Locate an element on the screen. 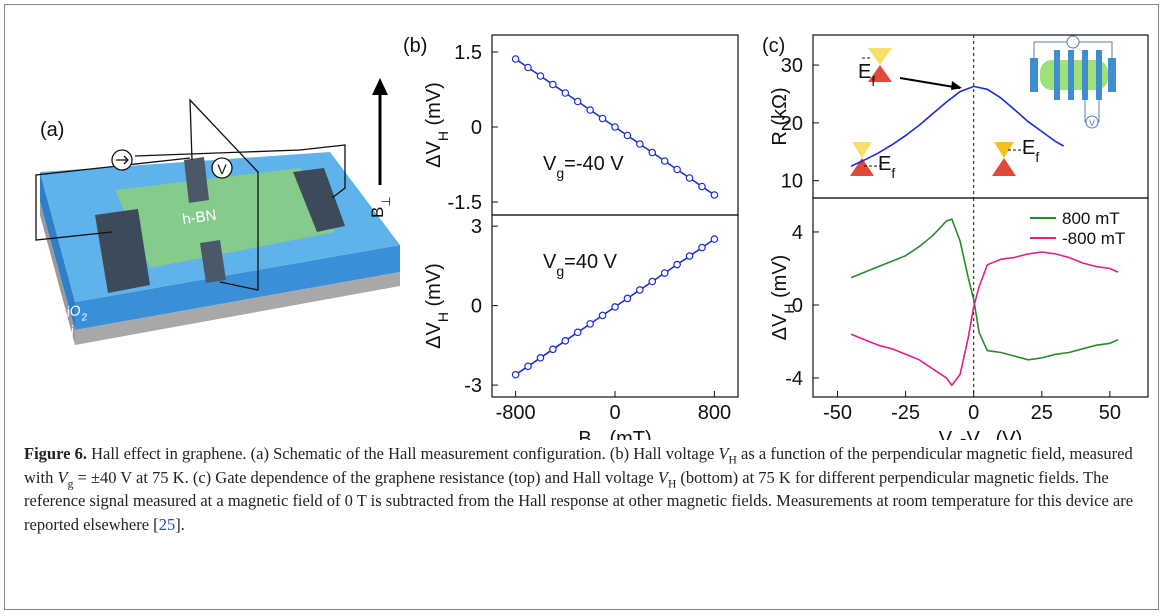 The height and width of the screenshot is (616, 1165). caption-subscript: g is located at coordinates (70, 483).